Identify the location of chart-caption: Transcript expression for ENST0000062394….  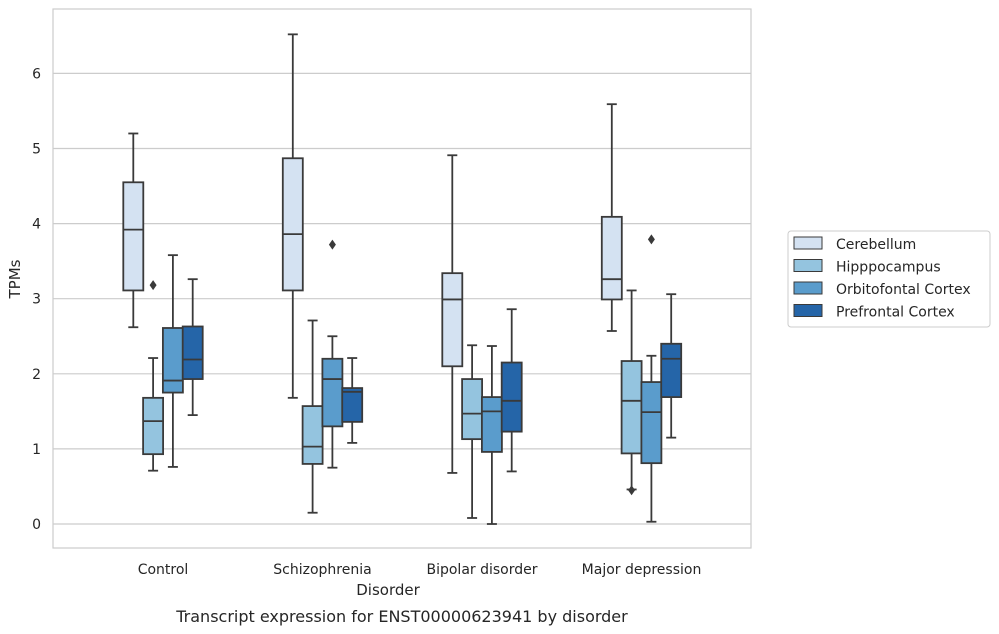
(401, 616).